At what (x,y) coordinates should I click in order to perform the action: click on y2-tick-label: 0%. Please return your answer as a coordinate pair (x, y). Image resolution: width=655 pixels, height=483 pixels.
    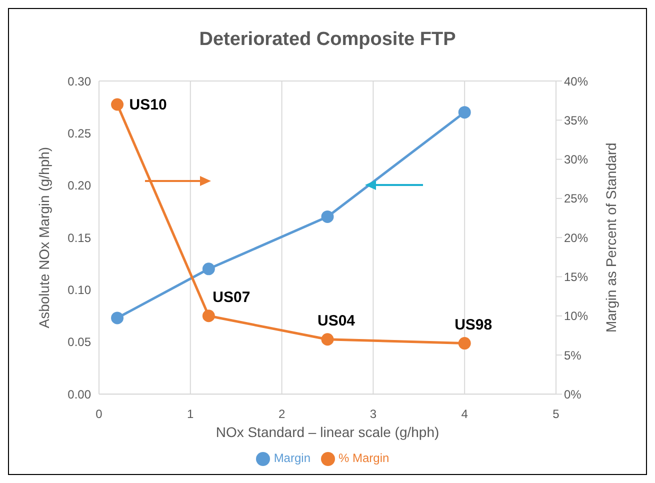
    Looking at the image, I should click on (573, 394).